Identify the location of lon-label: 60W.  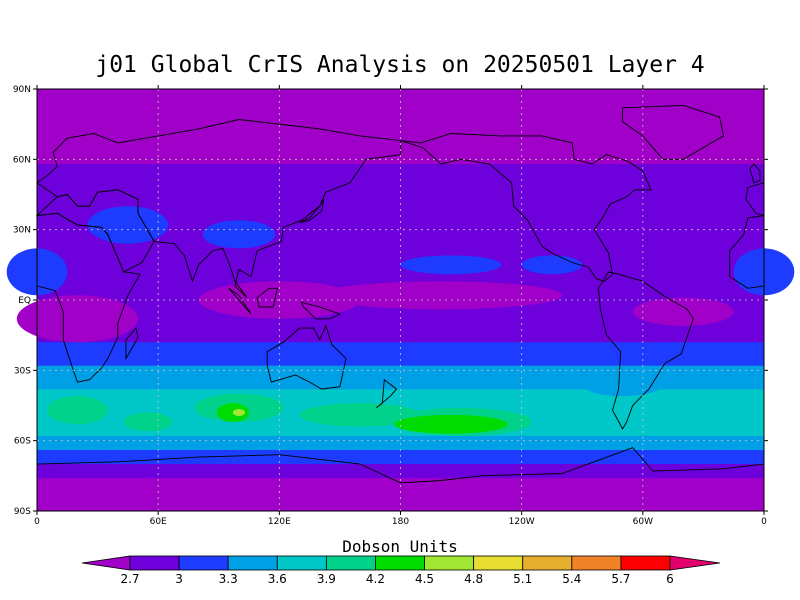
(643, 522).